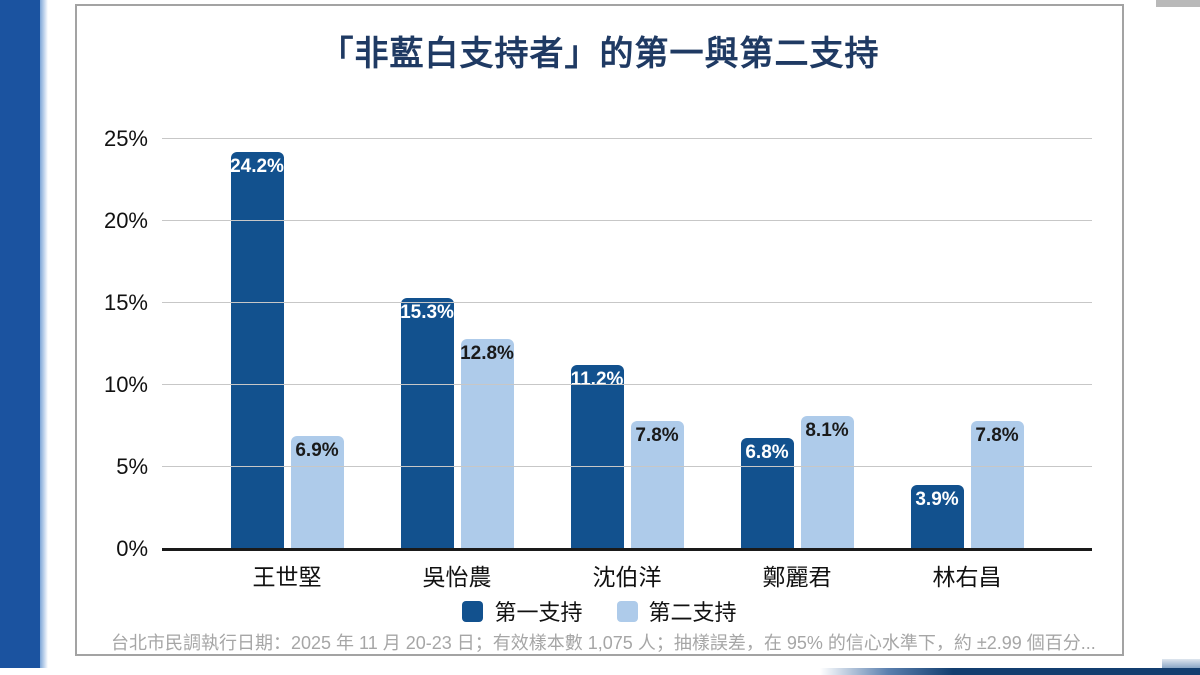 The width and height of the screenshot is (1200, 675). Describe the element at coordinates (627, 302) in the screenshot. I see `gridline-15%` at that location.